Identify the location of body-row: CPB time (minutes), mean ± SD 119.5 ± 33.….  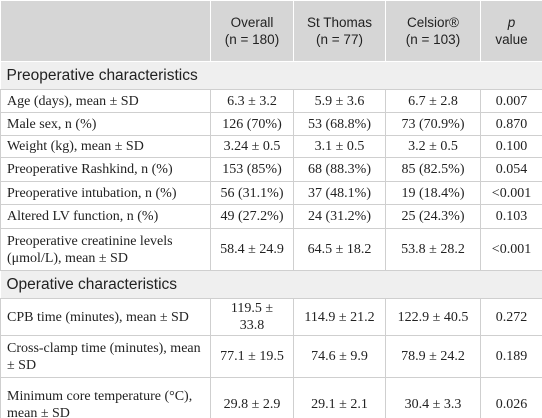
(271, 317).